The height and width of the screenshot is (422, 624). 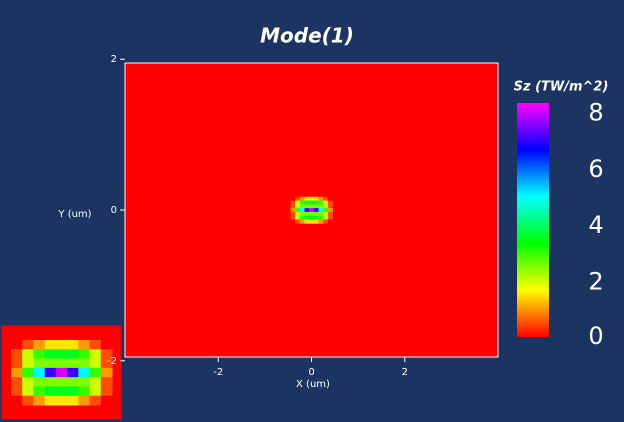 I want to click on colorbar-label: Sz (TW/m^2), so click(x=561, y=87).